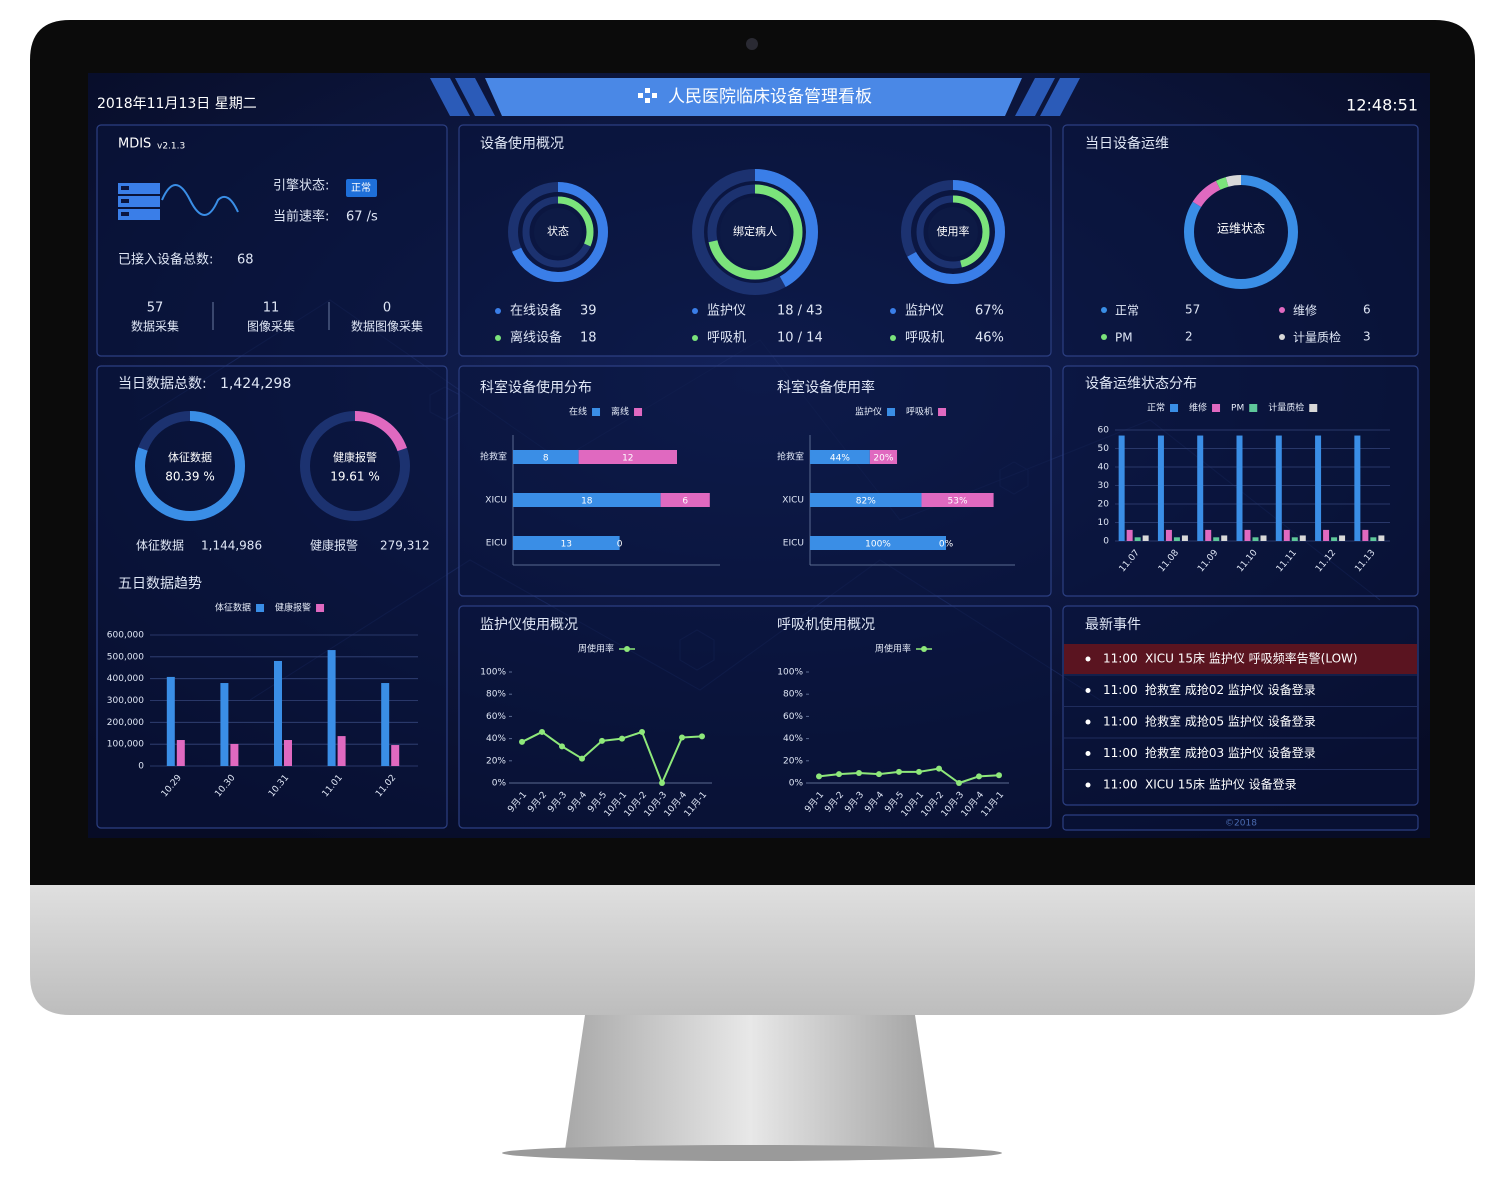 The height and width of the screenshot is (1180, 1504). Describe the element at coordinates (566, 545) in the screenshot. I see `data-label: 13` at that location.